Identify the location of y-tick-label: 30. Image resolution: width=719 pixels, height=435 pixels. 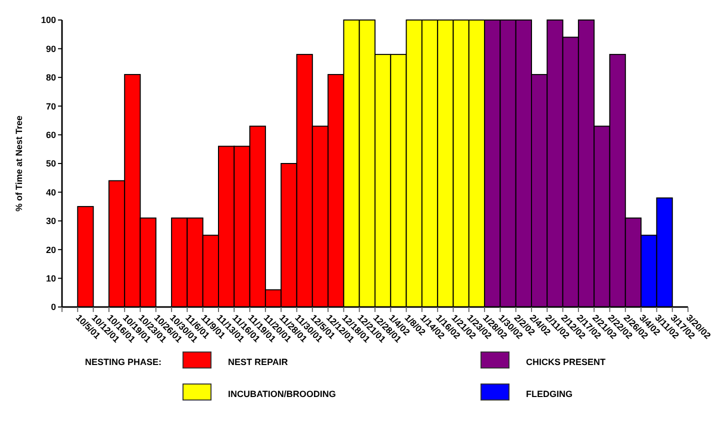
(51, 221).